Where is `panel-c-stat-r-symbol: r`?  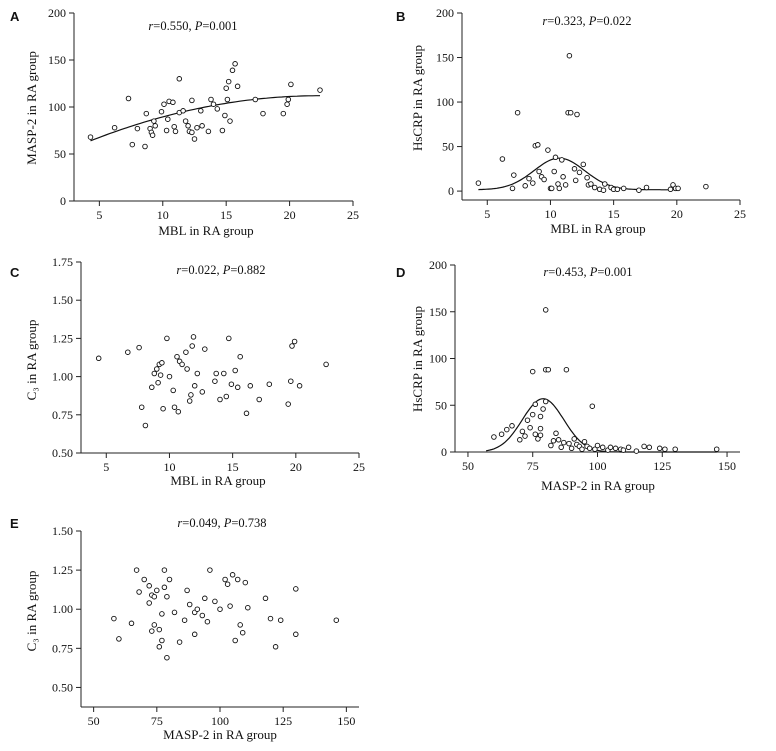
panel-c-stat-r-symbol: r is located at coordinates (178, 270).